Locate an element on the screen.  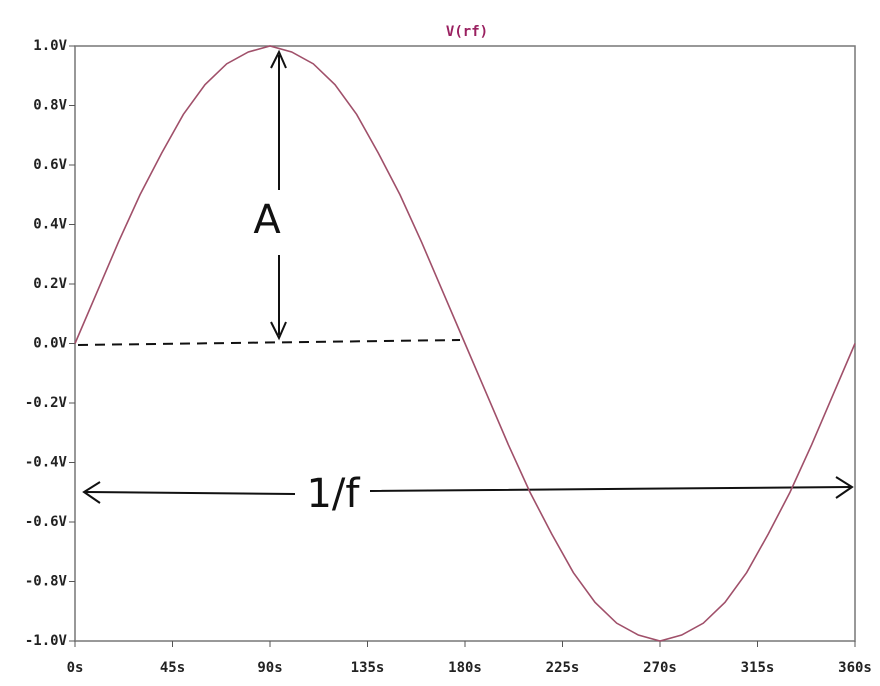
x-tick-label: 180s is located at coordinates (465, 668).